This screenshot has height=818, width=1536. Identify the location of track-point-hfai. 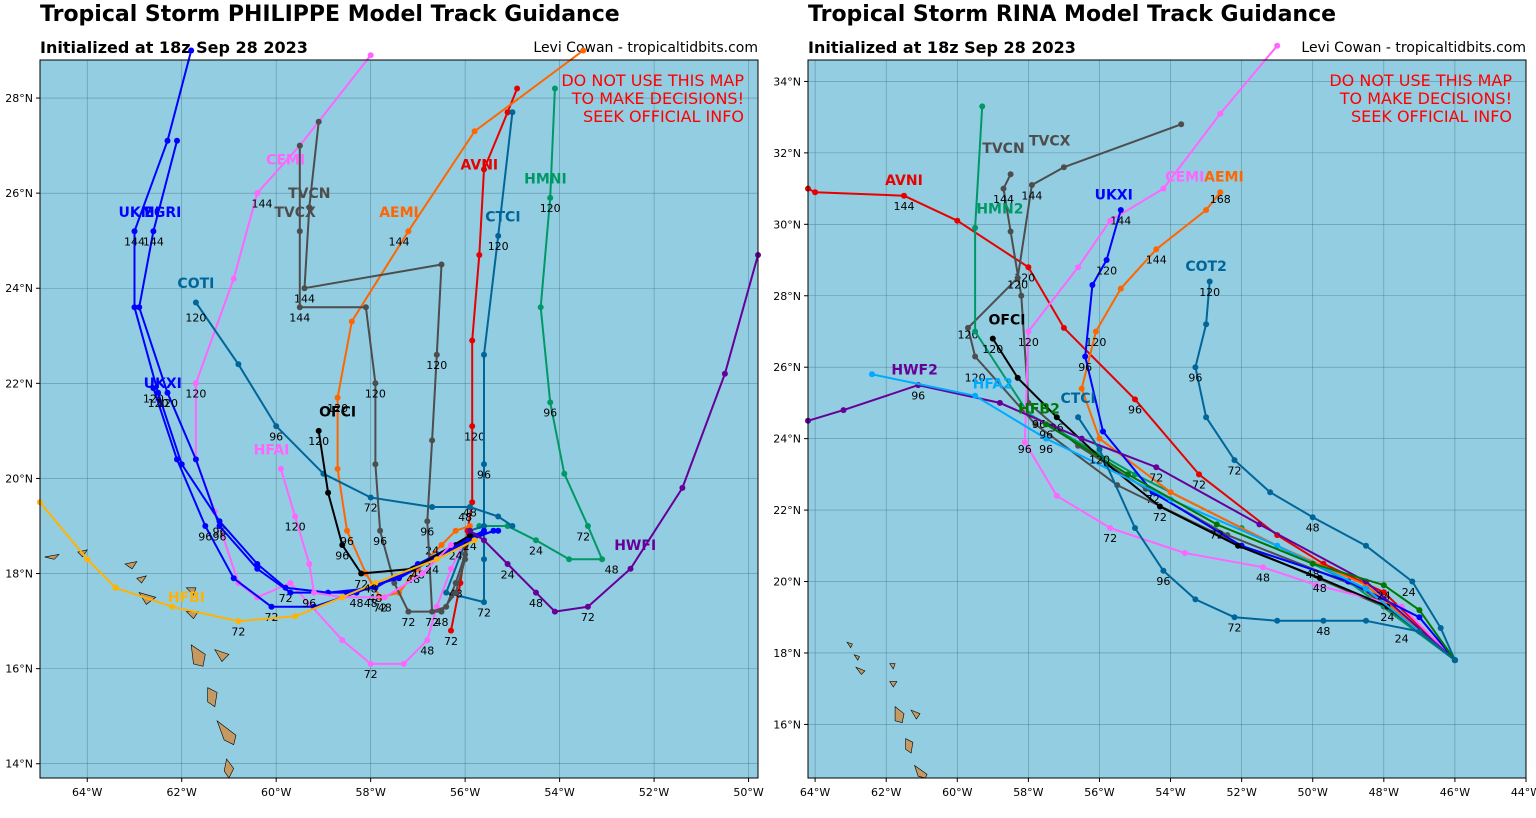
(280, 468).